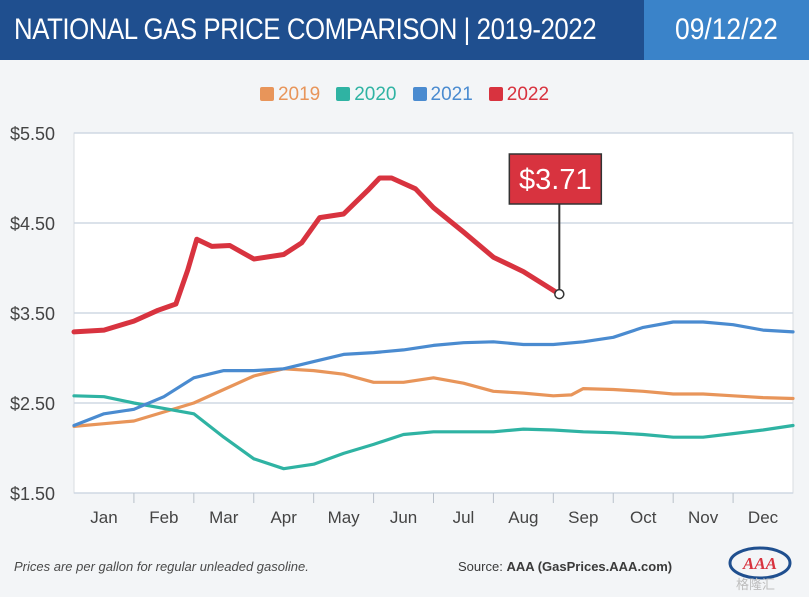 Image resolution: width=809 pixels, height=597 pixels. I want to click on callout-label: $3.71, so click(555, 180).